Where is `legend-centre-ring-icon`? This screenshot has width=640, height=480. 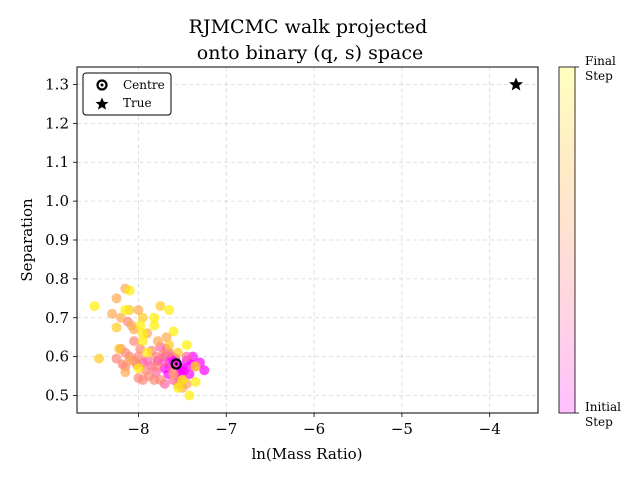
legend-centre-ring-icon is located at coordinates (102, 85).